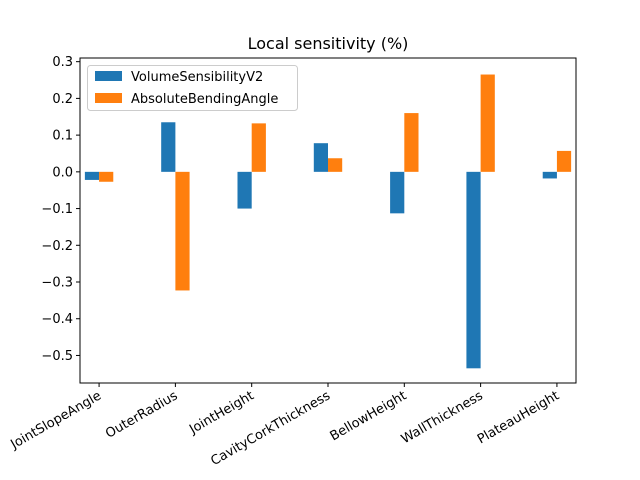  I want to click on y-tick-label: 0.3, so click(62, 62).